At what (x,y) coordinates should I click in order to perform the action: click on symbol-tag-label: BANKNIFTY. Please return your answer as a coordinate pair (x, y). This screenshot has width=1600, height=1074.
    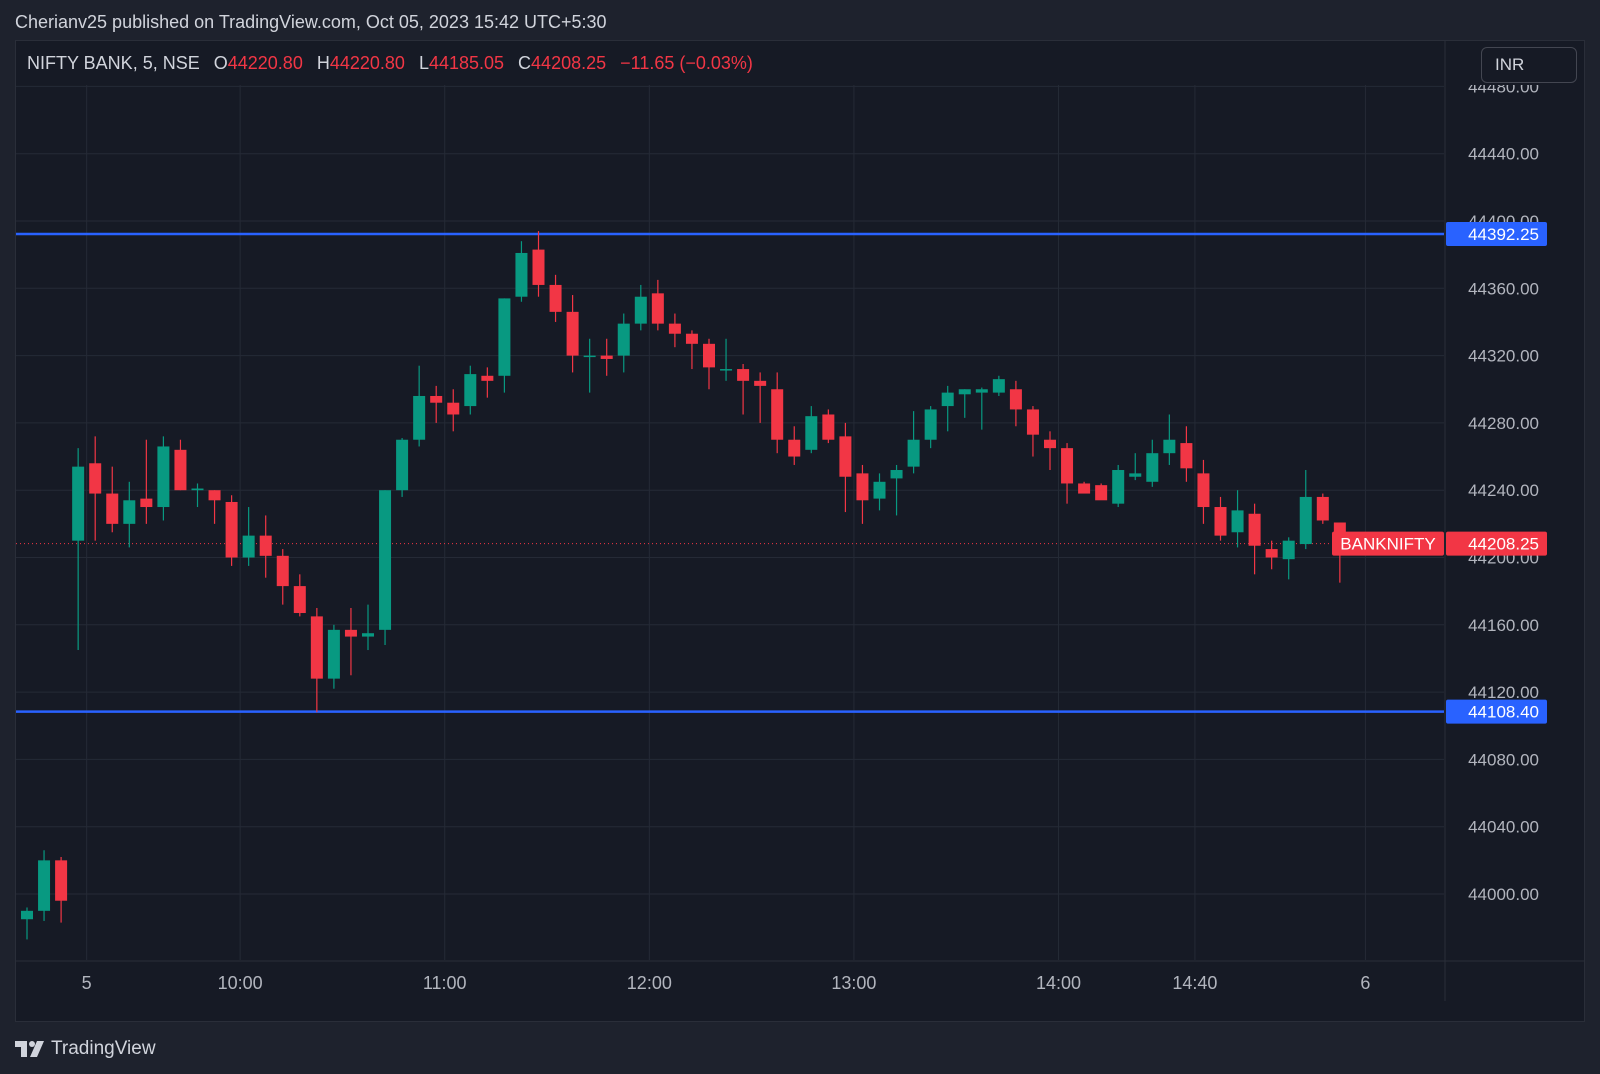
    Looking at the image, I should click on (1387, 544).